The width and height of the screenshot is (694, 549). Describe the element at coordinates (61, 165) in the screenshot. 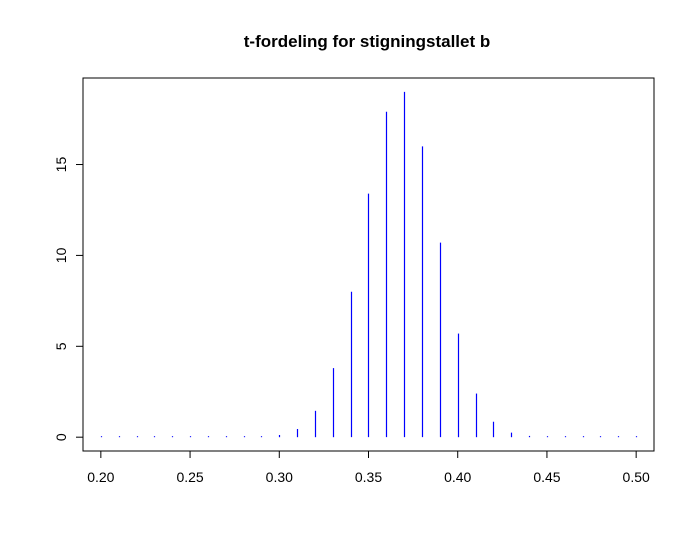

I see `y-tick-label: 15` at that location.